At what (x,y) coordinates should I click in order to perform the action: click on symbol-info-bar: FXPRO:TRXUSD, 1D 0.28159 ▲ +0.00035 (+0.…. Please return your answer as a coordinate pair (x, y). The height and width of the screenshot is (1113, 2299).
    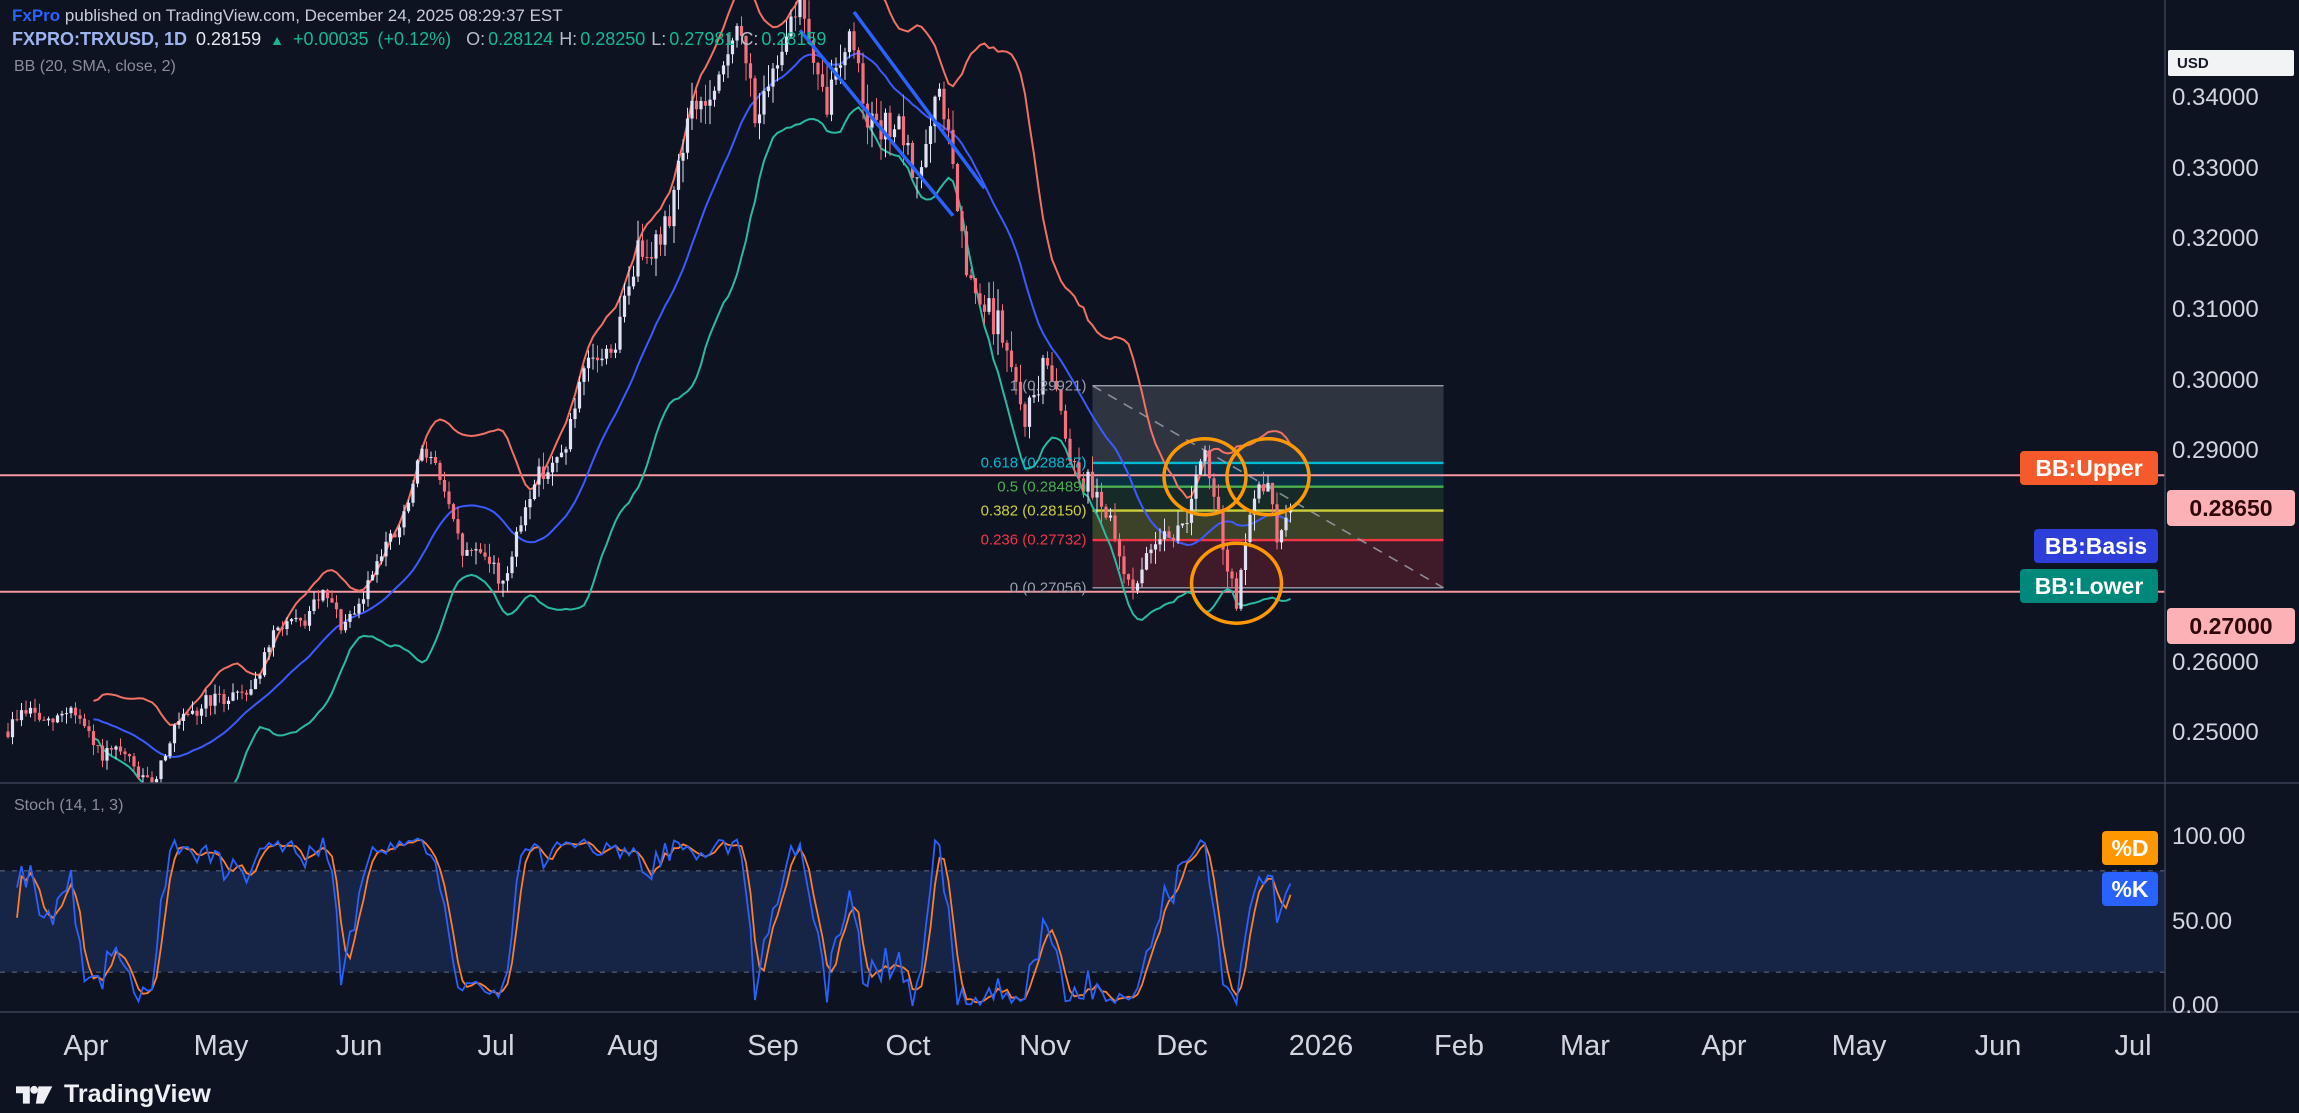
    Looking at the image, I should click on (419, 39).